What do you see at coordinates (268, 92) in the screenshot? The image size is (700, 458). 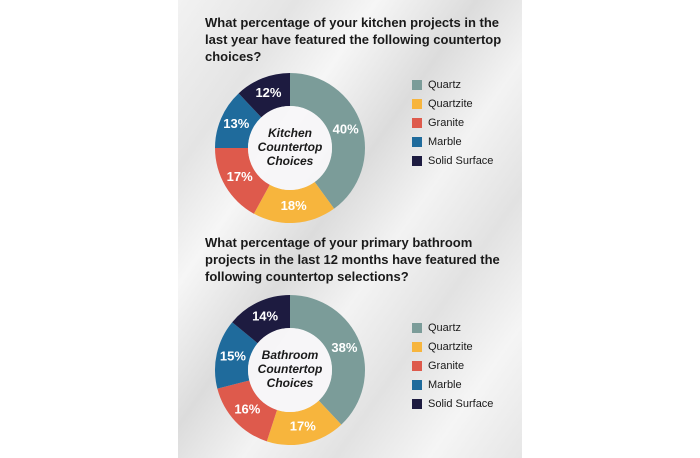 I see `value-label: 12%` at bounding box center [268, 92].